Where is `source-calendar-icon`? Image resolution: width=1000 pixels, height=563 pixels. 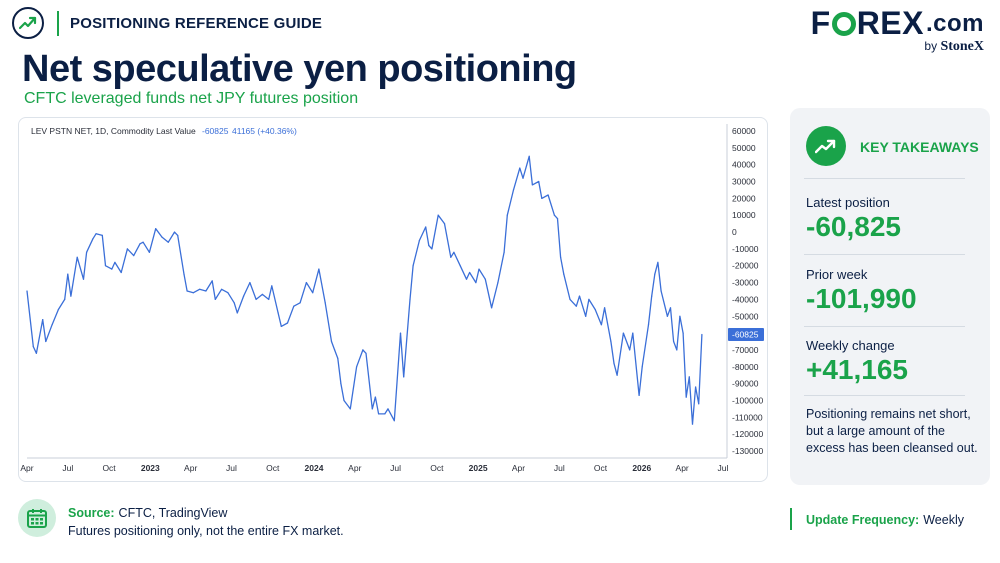 source-calendar-icon is located at coordinates (37, 518).